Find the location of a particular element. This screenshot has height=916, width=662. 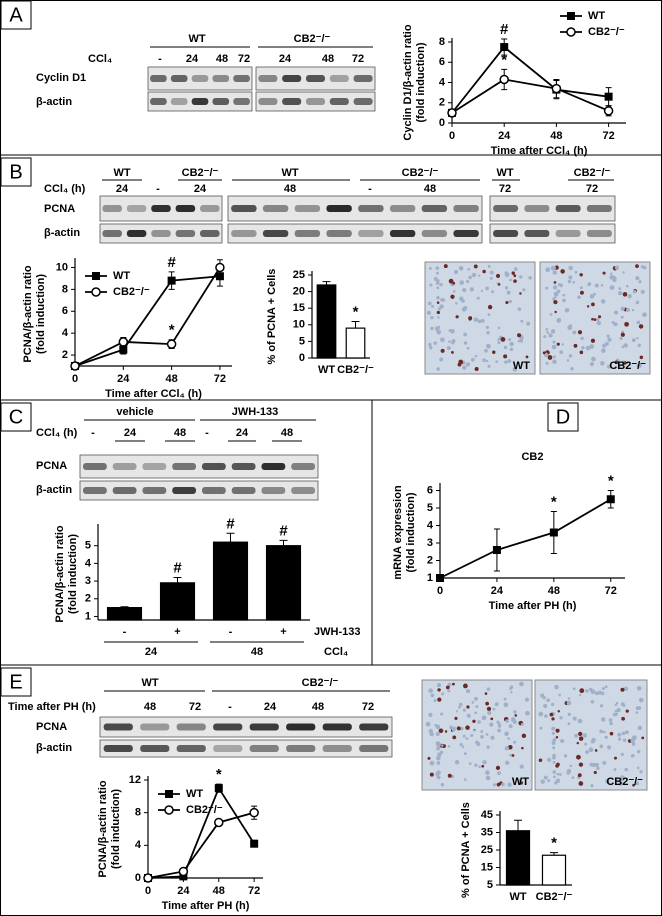

y-tick-label: 3 is located at coordinates (88, 581).